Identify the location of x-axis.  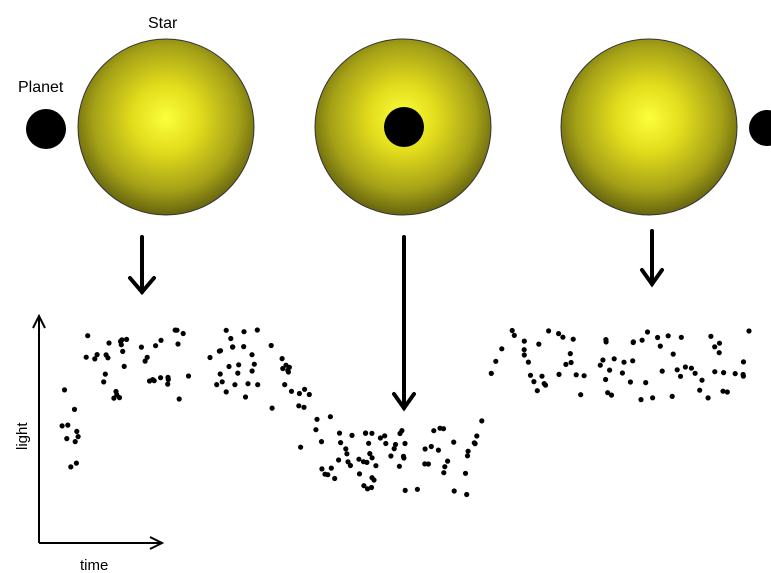
(102, 543).